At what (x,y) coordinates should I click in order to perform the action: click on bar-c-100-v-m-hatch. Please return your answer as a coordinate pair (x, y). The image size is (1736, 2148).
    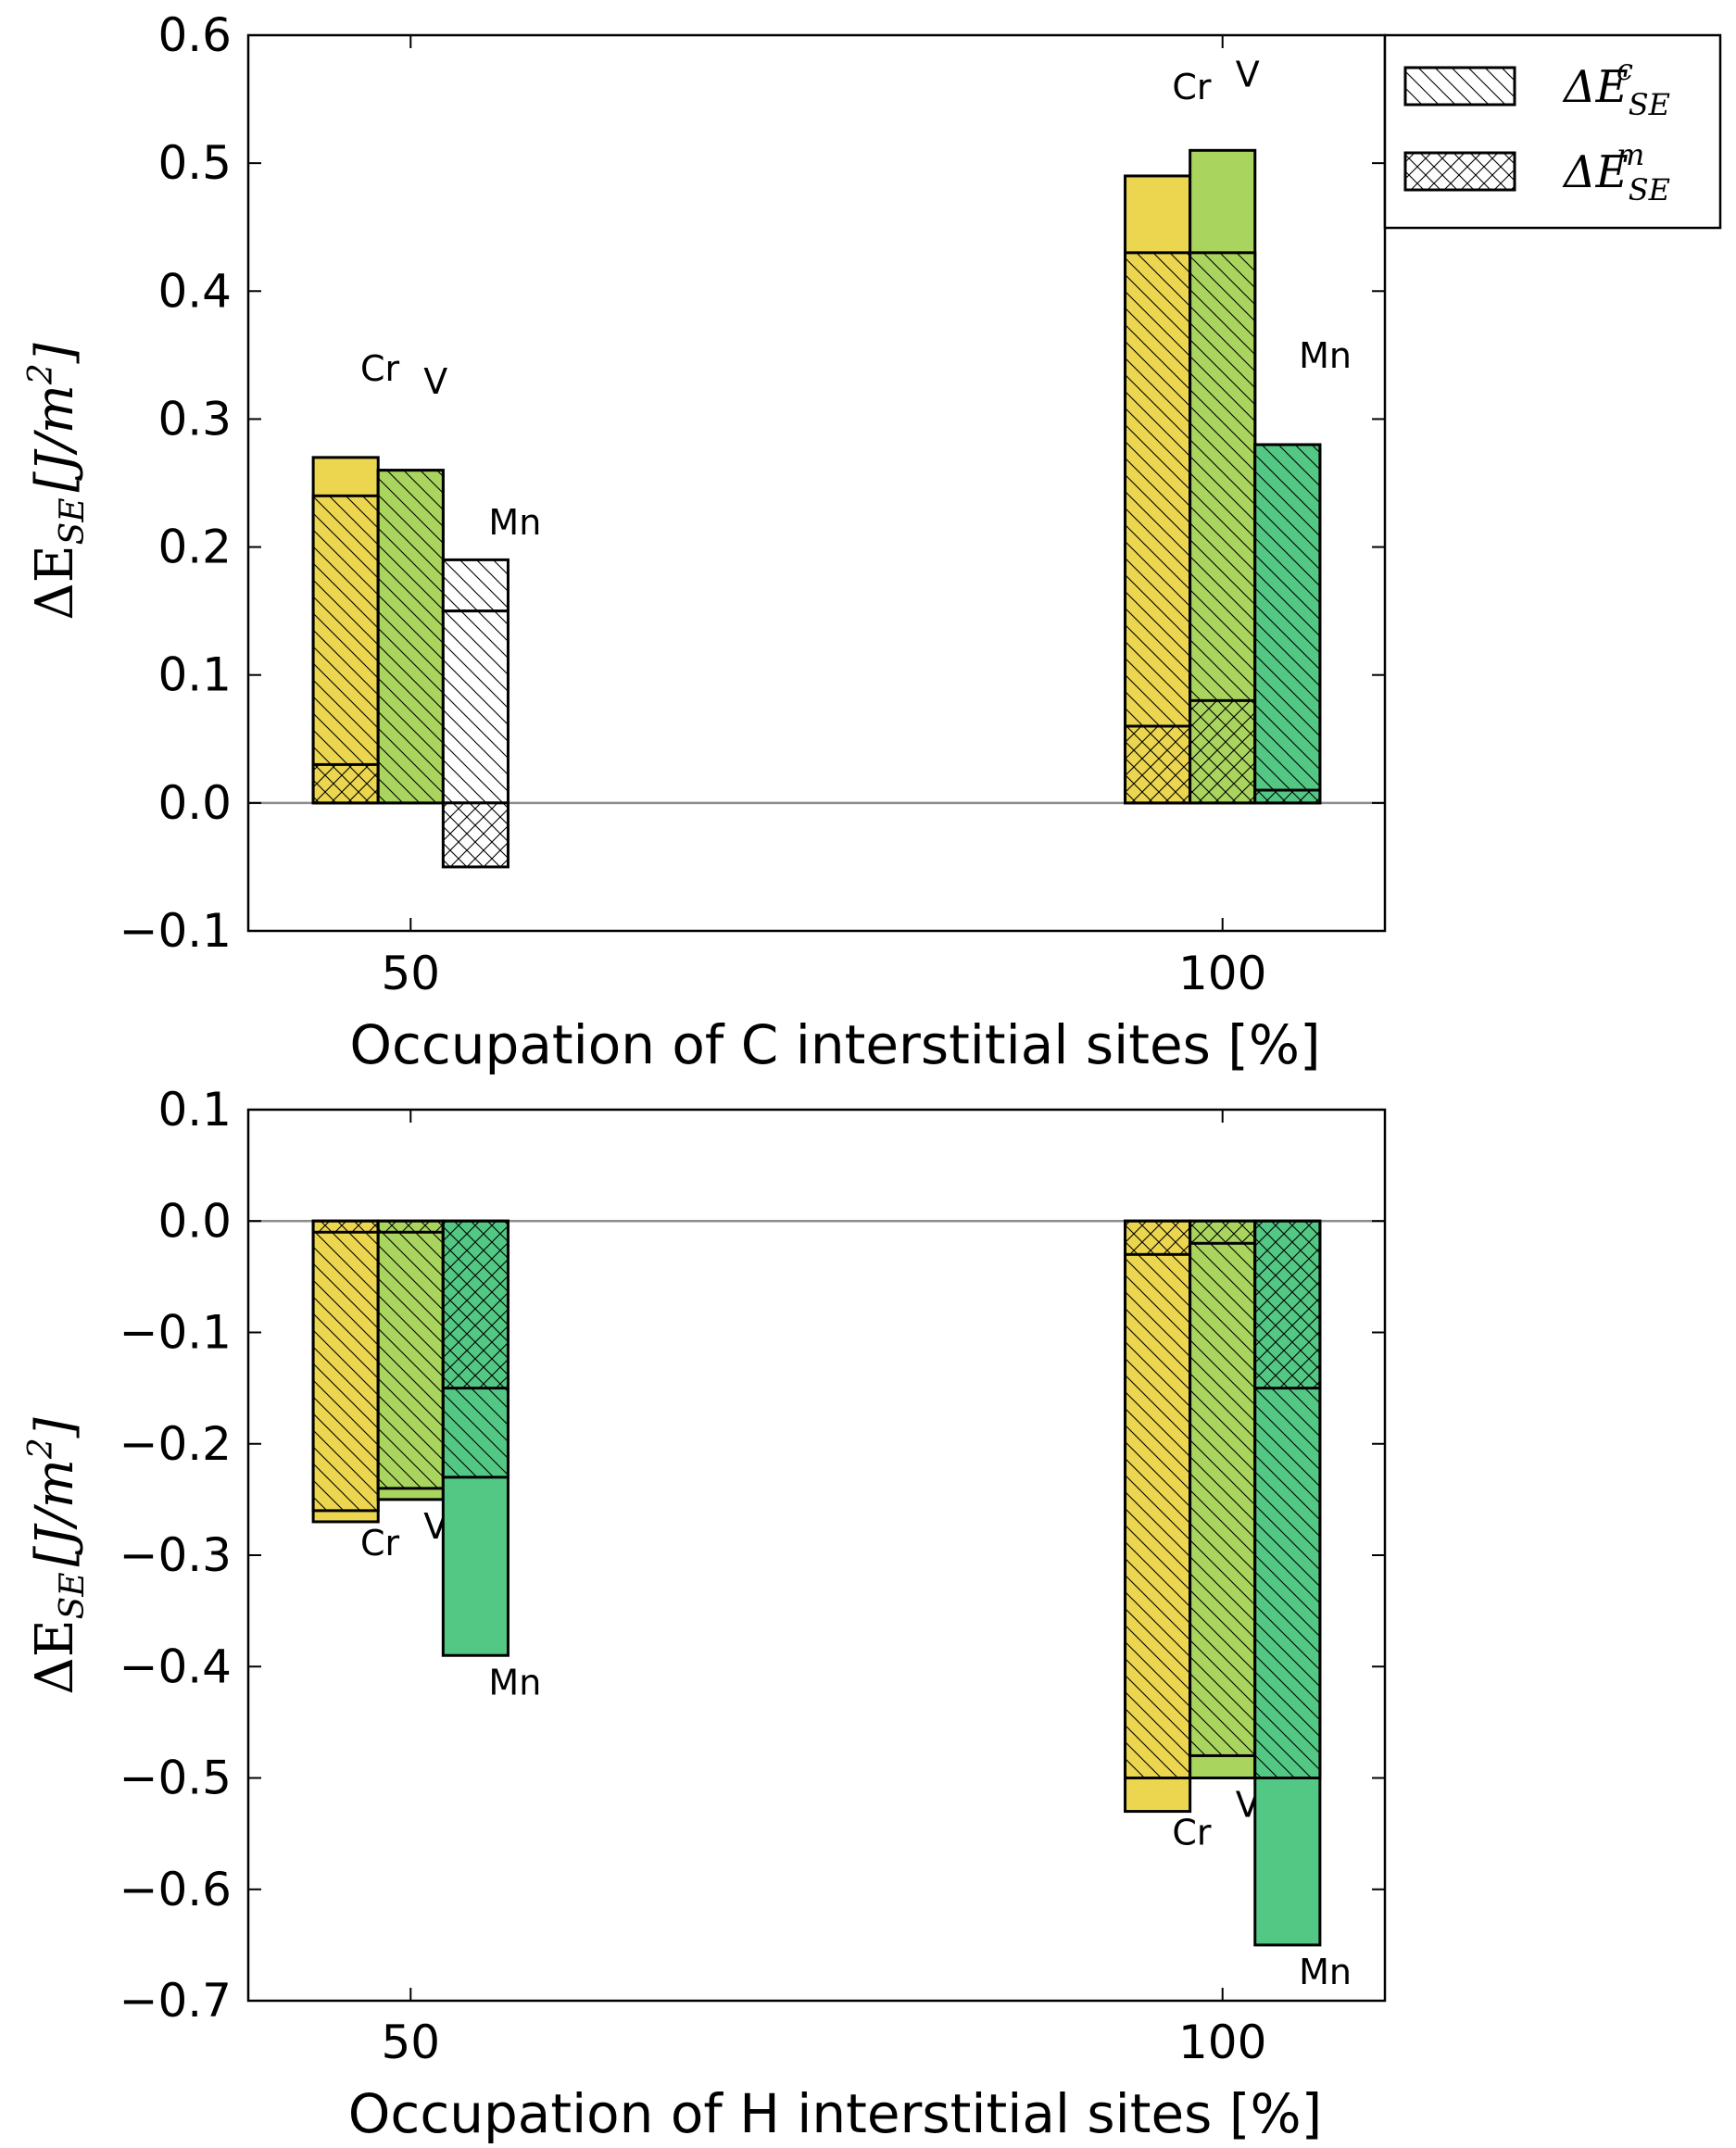
    Looking at the image, I should click on (1222, 751).